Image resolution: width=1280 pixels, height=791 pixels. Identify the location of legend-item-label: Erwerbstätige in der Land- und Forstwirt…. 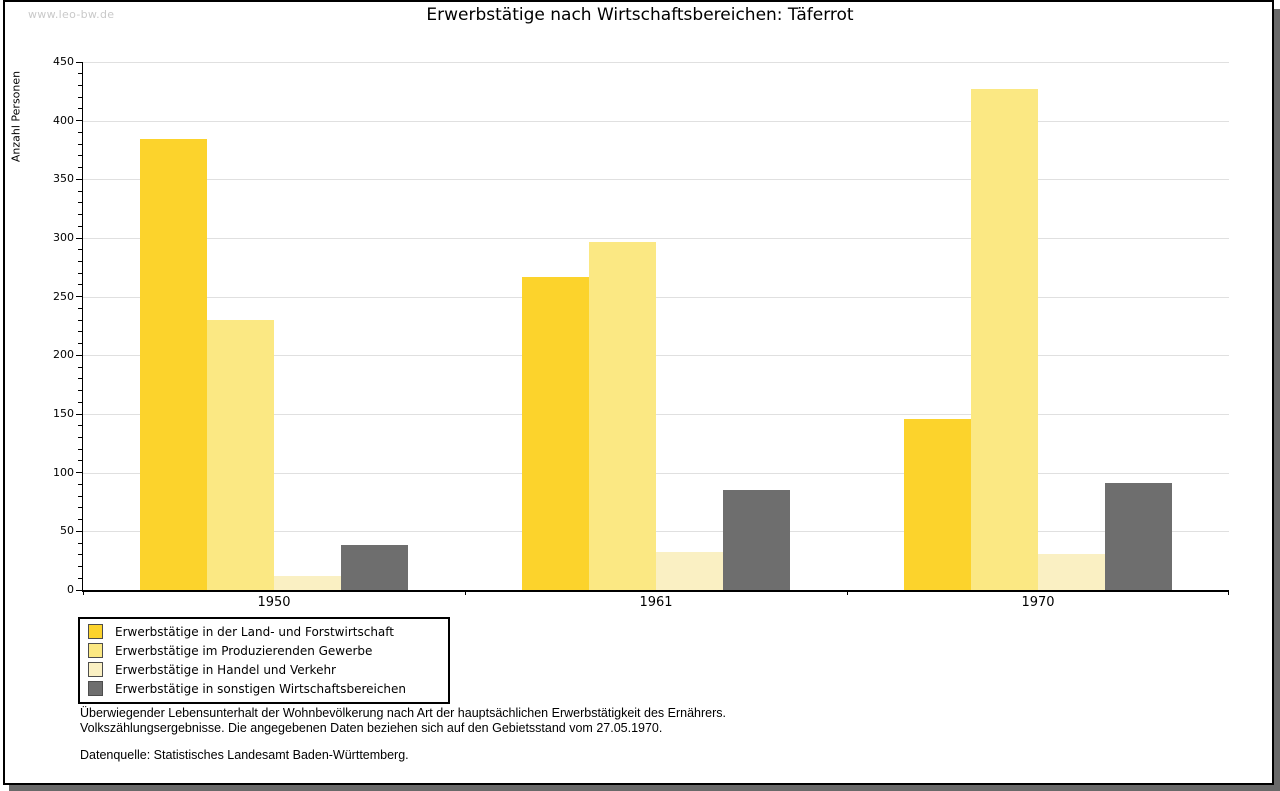
(254, 631).